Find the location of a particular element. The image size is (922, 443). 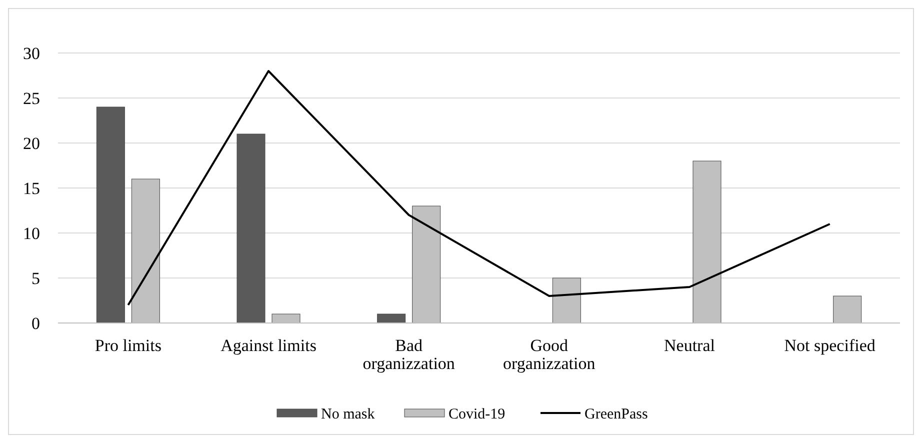

y-tick-label: 15 is located at coordinates (31, 188).